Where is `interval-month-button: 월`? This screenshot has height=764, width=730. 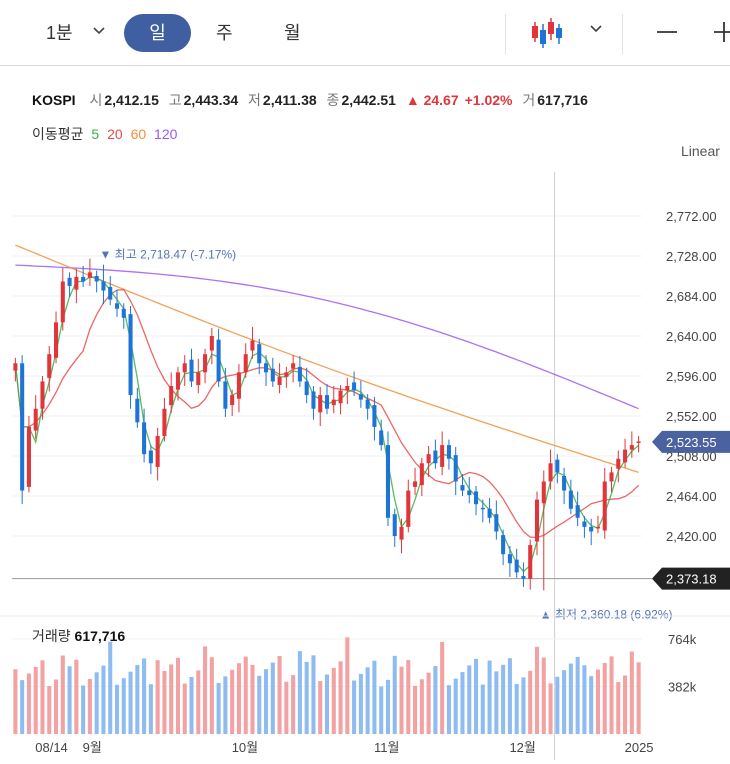
interval-month-button: 월 is located at coordinates (292, 33).